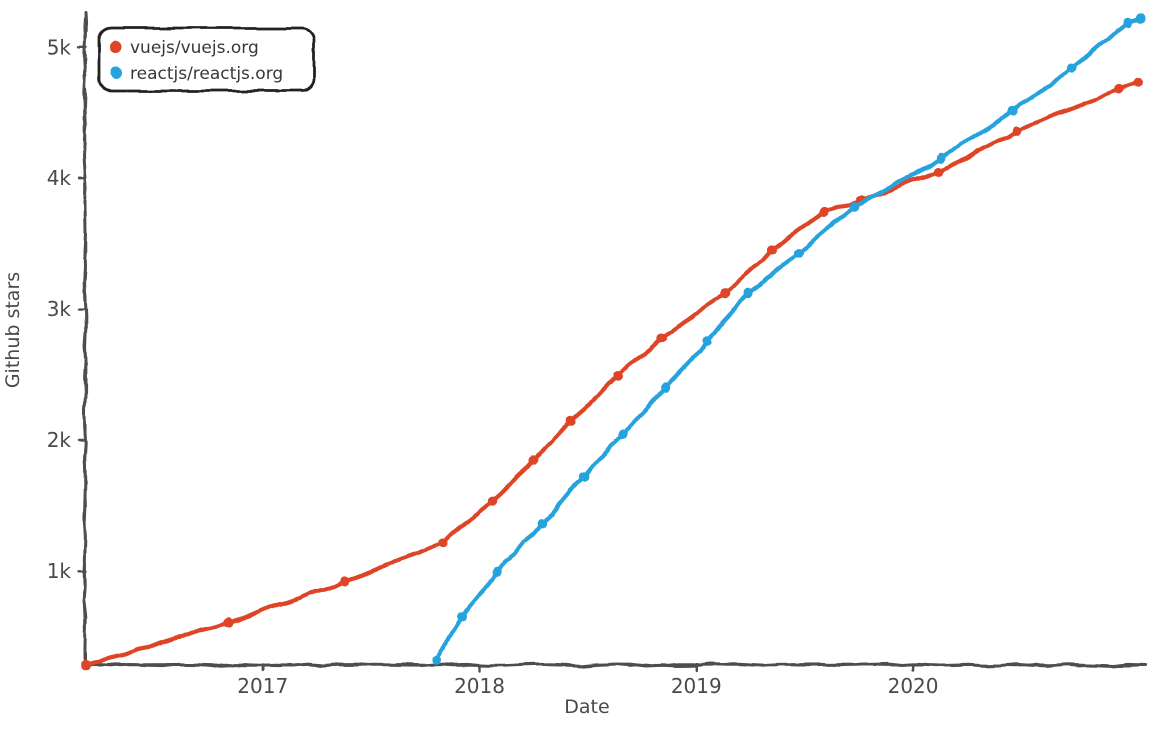 The width and height of the screenshot is (1159, 736). What do you see at coordinates (59, 178) in the screenshot?
I see `y-tick-label: 4k` at bounding box center [59, 178].